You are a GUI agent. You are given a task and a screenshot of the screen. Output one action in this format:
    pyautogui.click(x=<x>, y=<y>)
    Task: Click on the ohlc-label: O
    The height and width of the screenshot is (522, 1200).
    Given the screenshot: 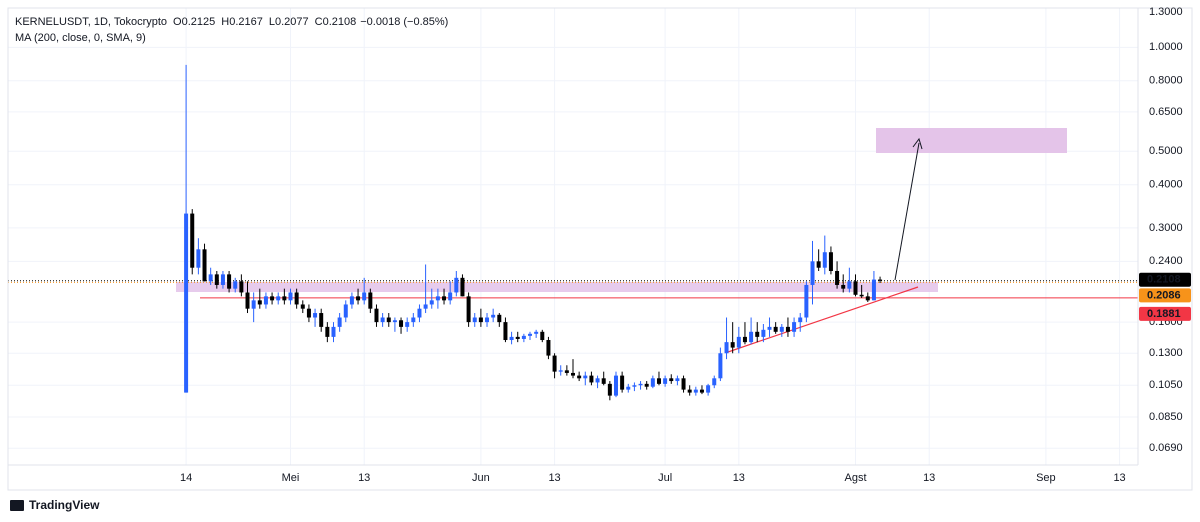 What is the action you would take?
    pyautogui.click(x=177, y=22)
    